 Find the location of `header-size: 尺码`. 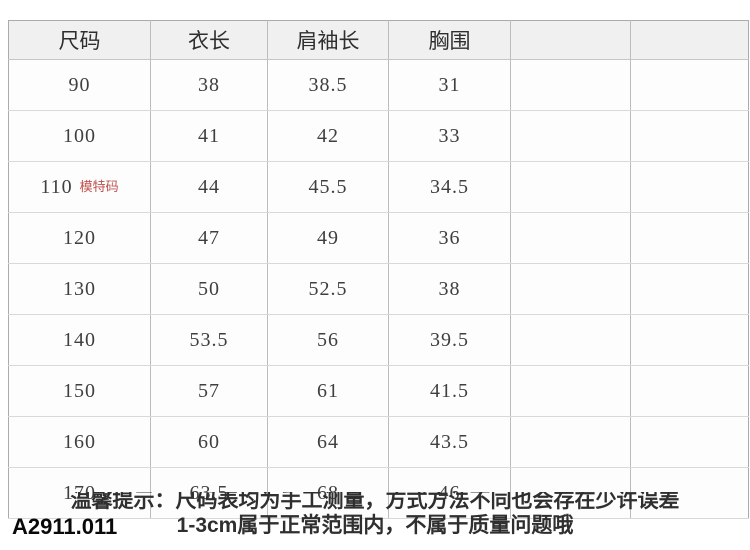

header-size: 尺码 is located at coordinates (79, 40).